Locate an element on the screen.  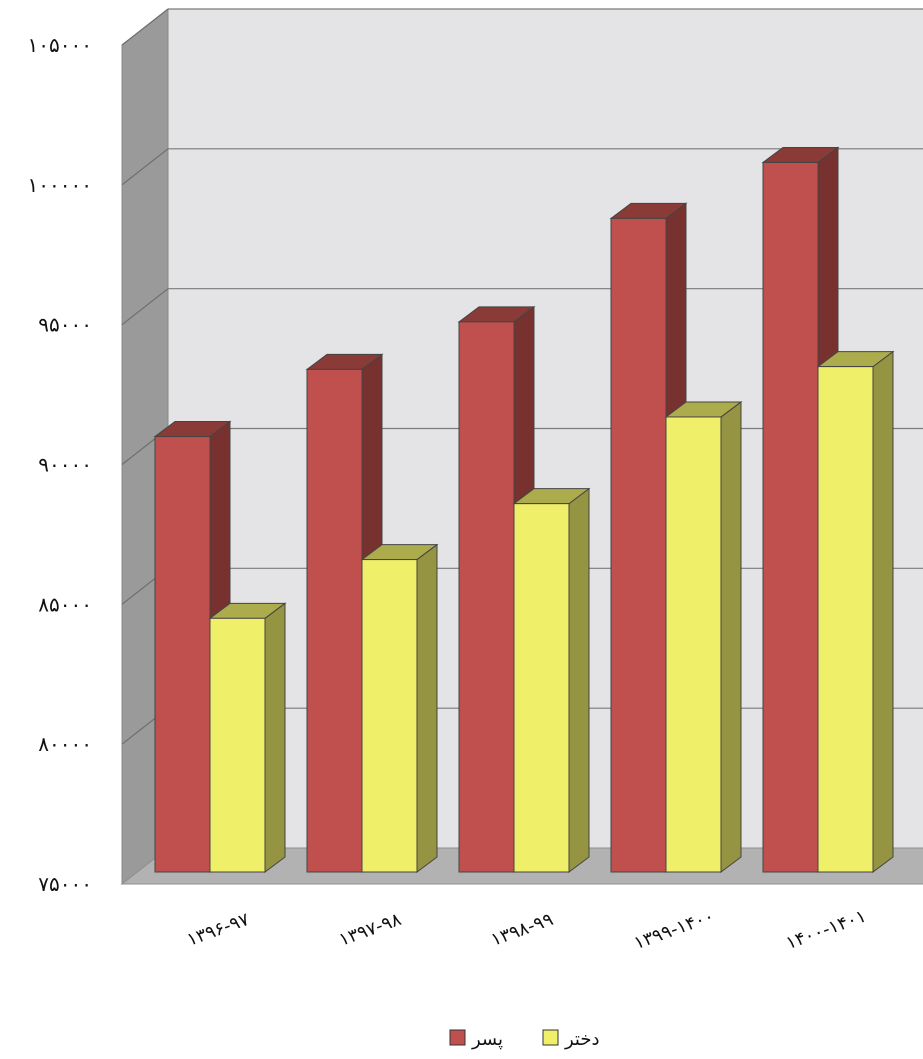
legend-label: دختر is located at coordinates (582, 1039).